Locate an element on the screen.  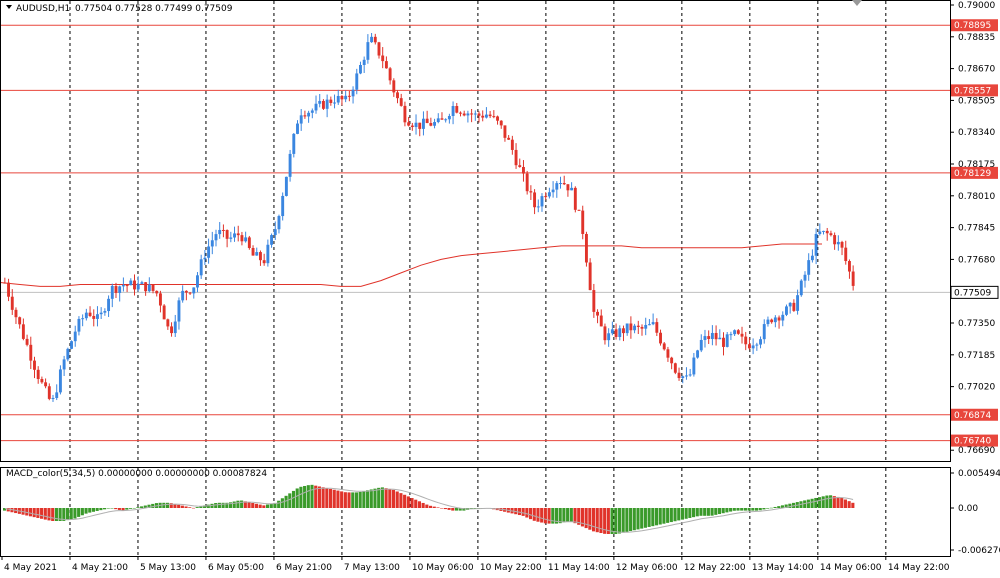
scroll-corner-triangle-icon is located at coordinates (857, 3).